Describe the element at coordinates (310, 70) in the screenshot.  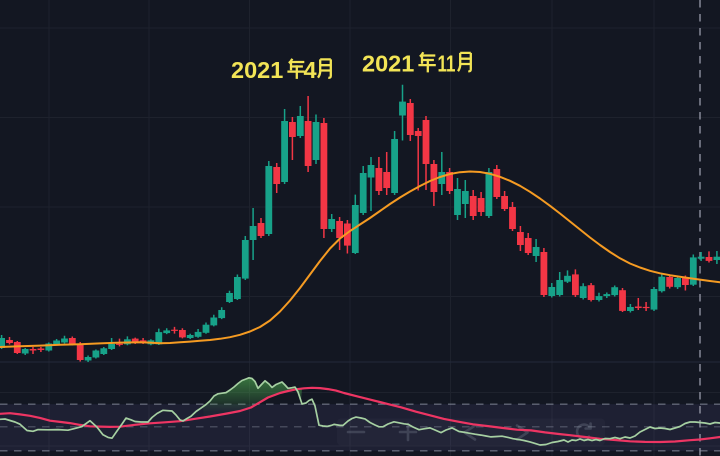
I see `svg-text: 4` at that location.